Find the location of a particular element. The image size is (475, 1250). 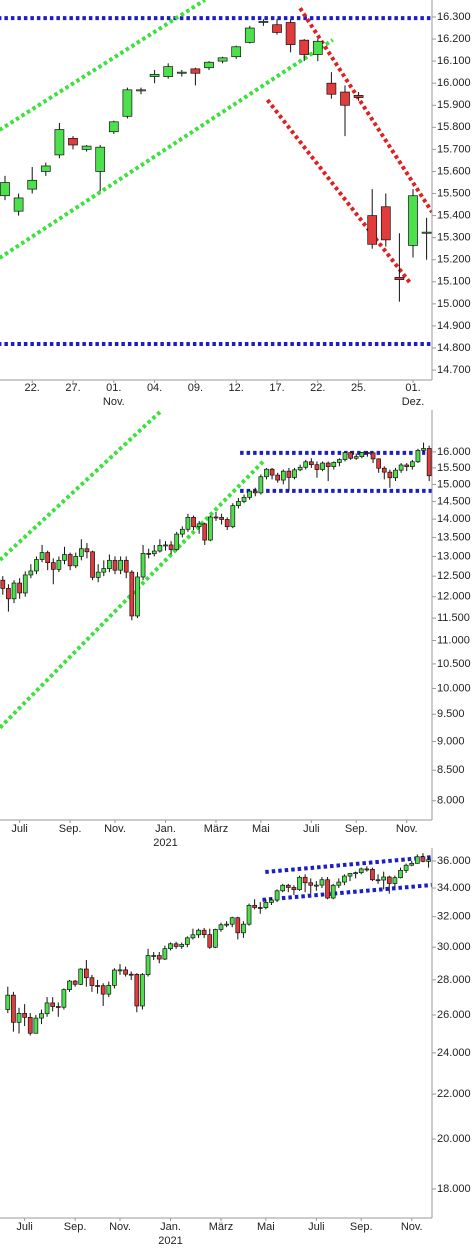

y-tick-label: 14.000 is located at coordinates (454, 519).